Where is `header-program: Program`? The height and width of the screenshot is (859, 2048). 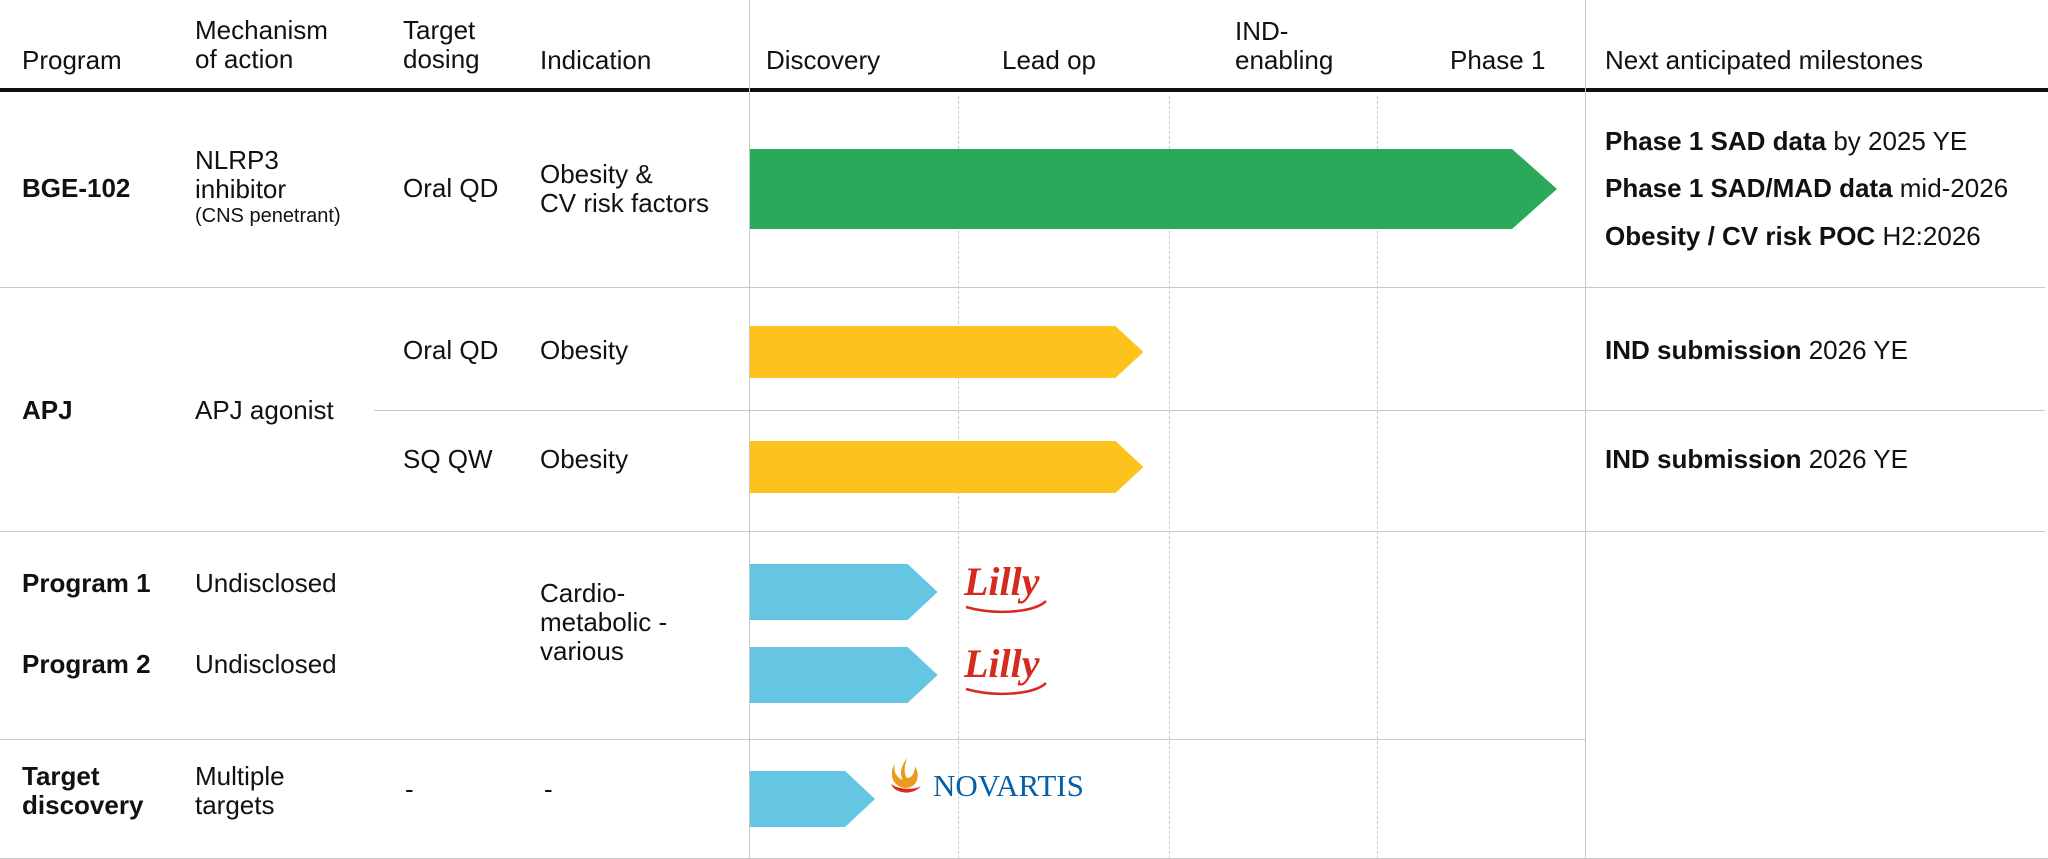 header-program: Program is located at coordinates (72, 60).